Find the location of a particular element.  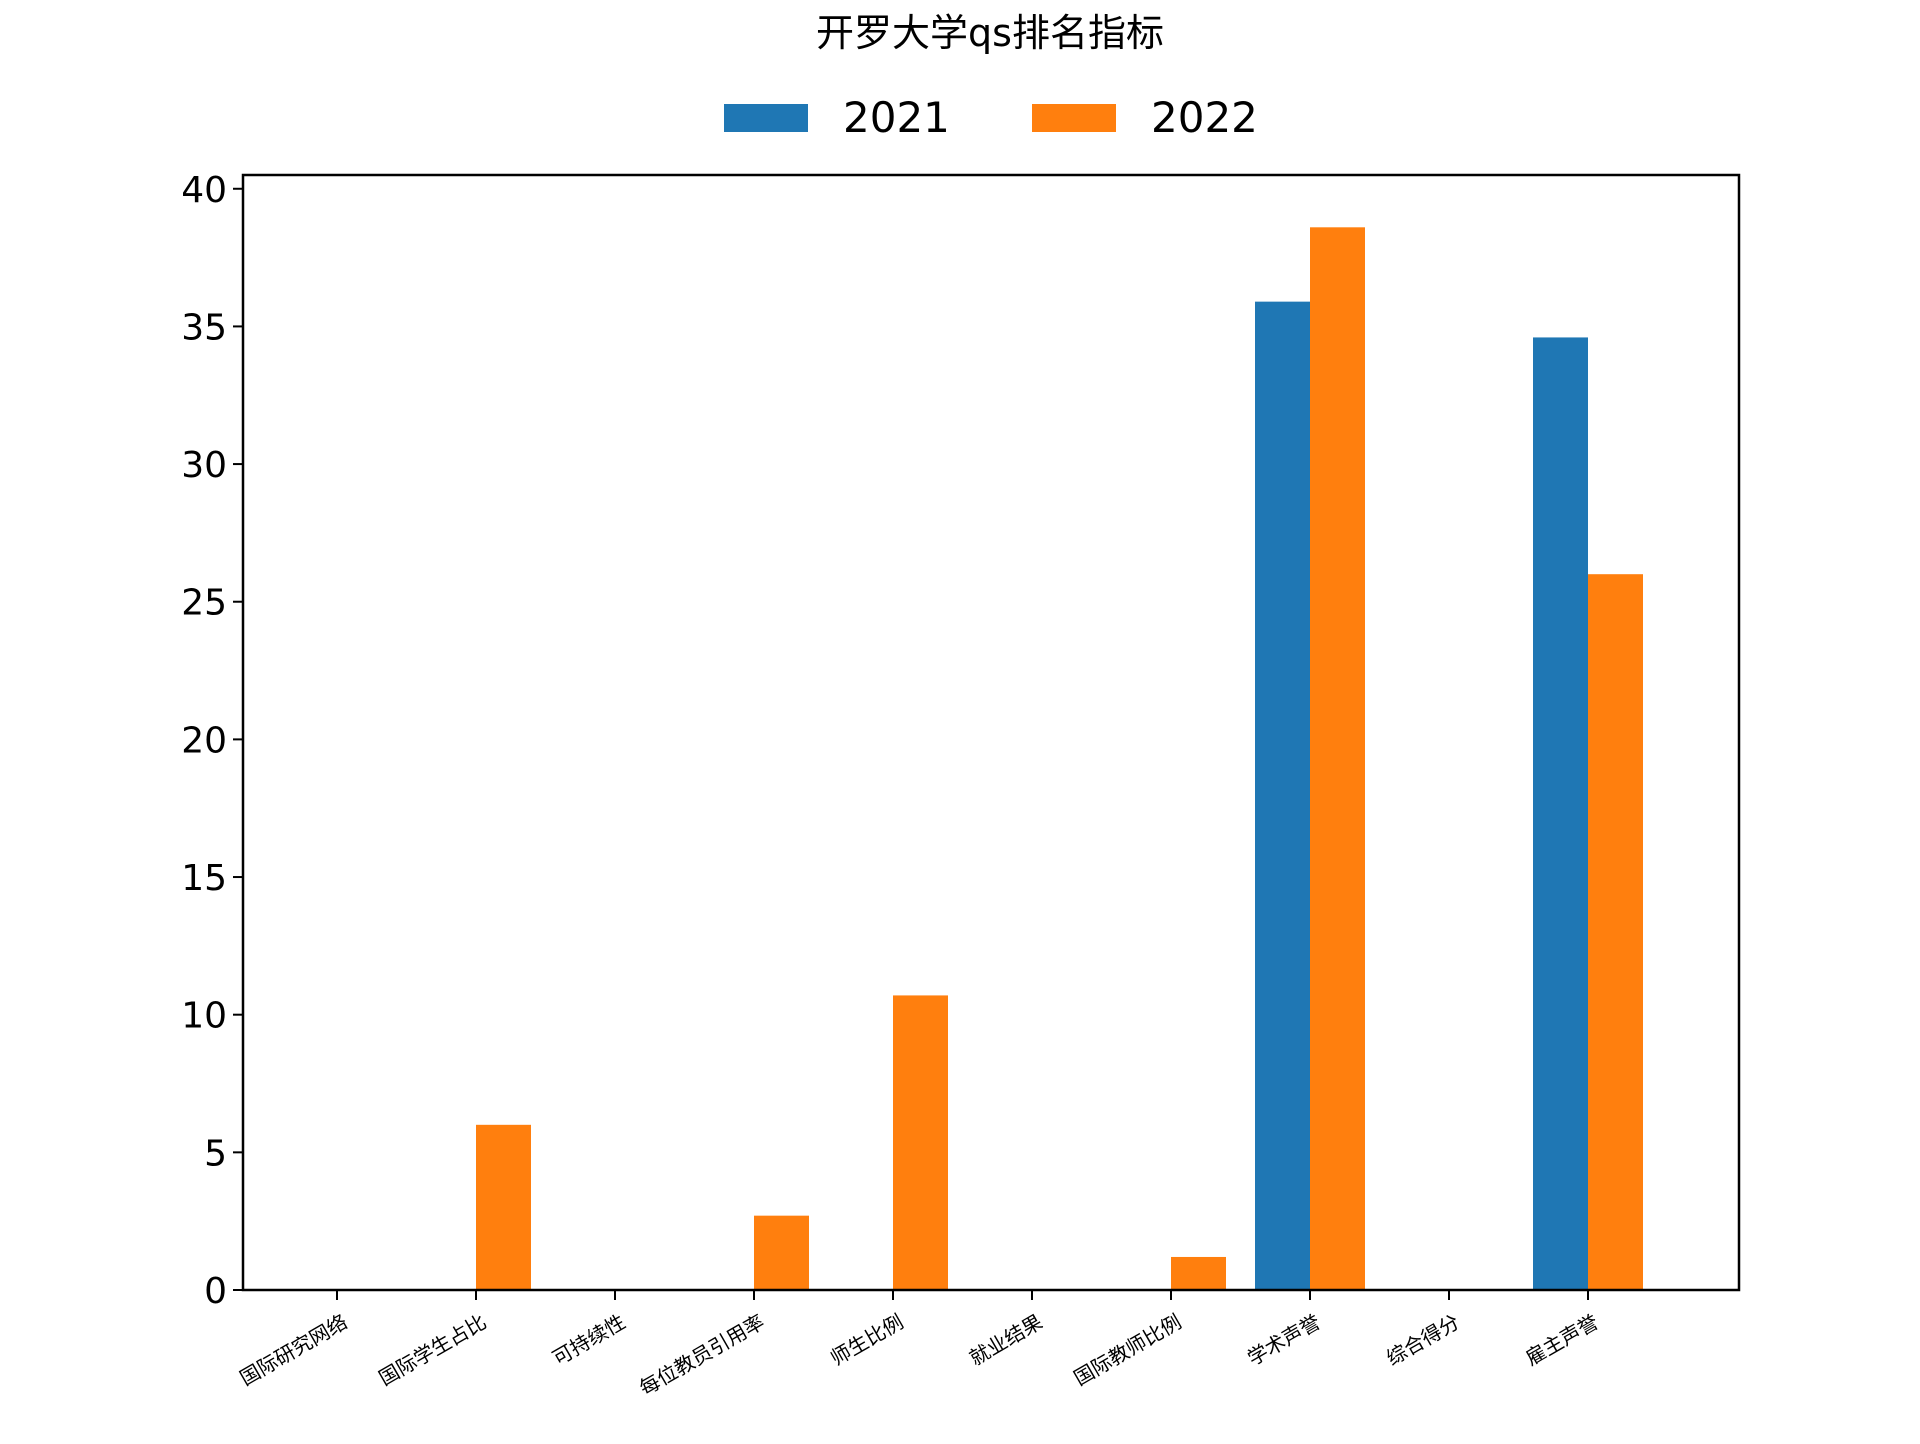

x-tick-label: 综合得分 is located at coordinates (1422, 1340).